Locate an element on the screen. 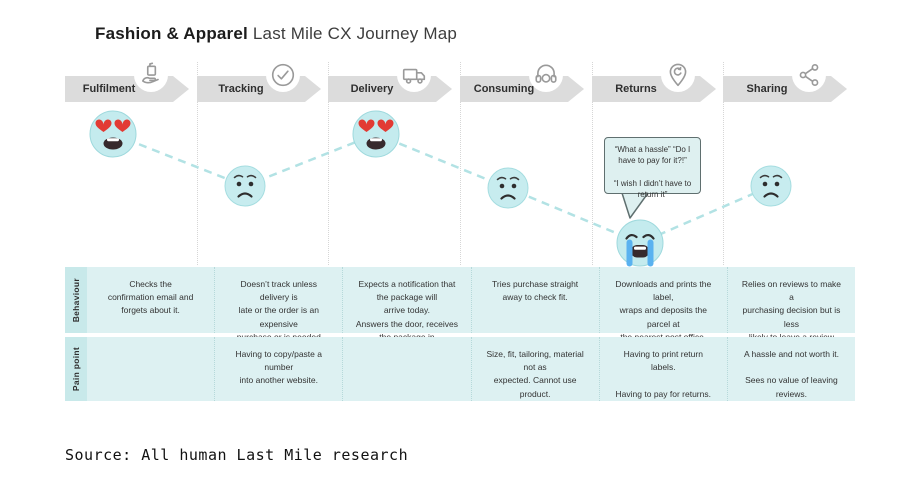 The image size is (920, 480). stage-label: Delivery is located at coordinates (372, 89).